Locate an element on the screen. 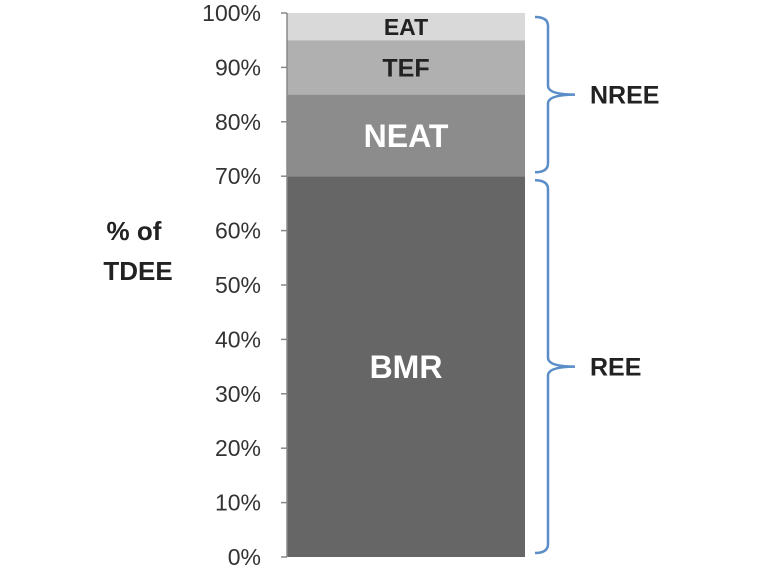 The width and height of the screenshot is (768, 576). group-label-ree: REE is located at coordinates (615, 368).